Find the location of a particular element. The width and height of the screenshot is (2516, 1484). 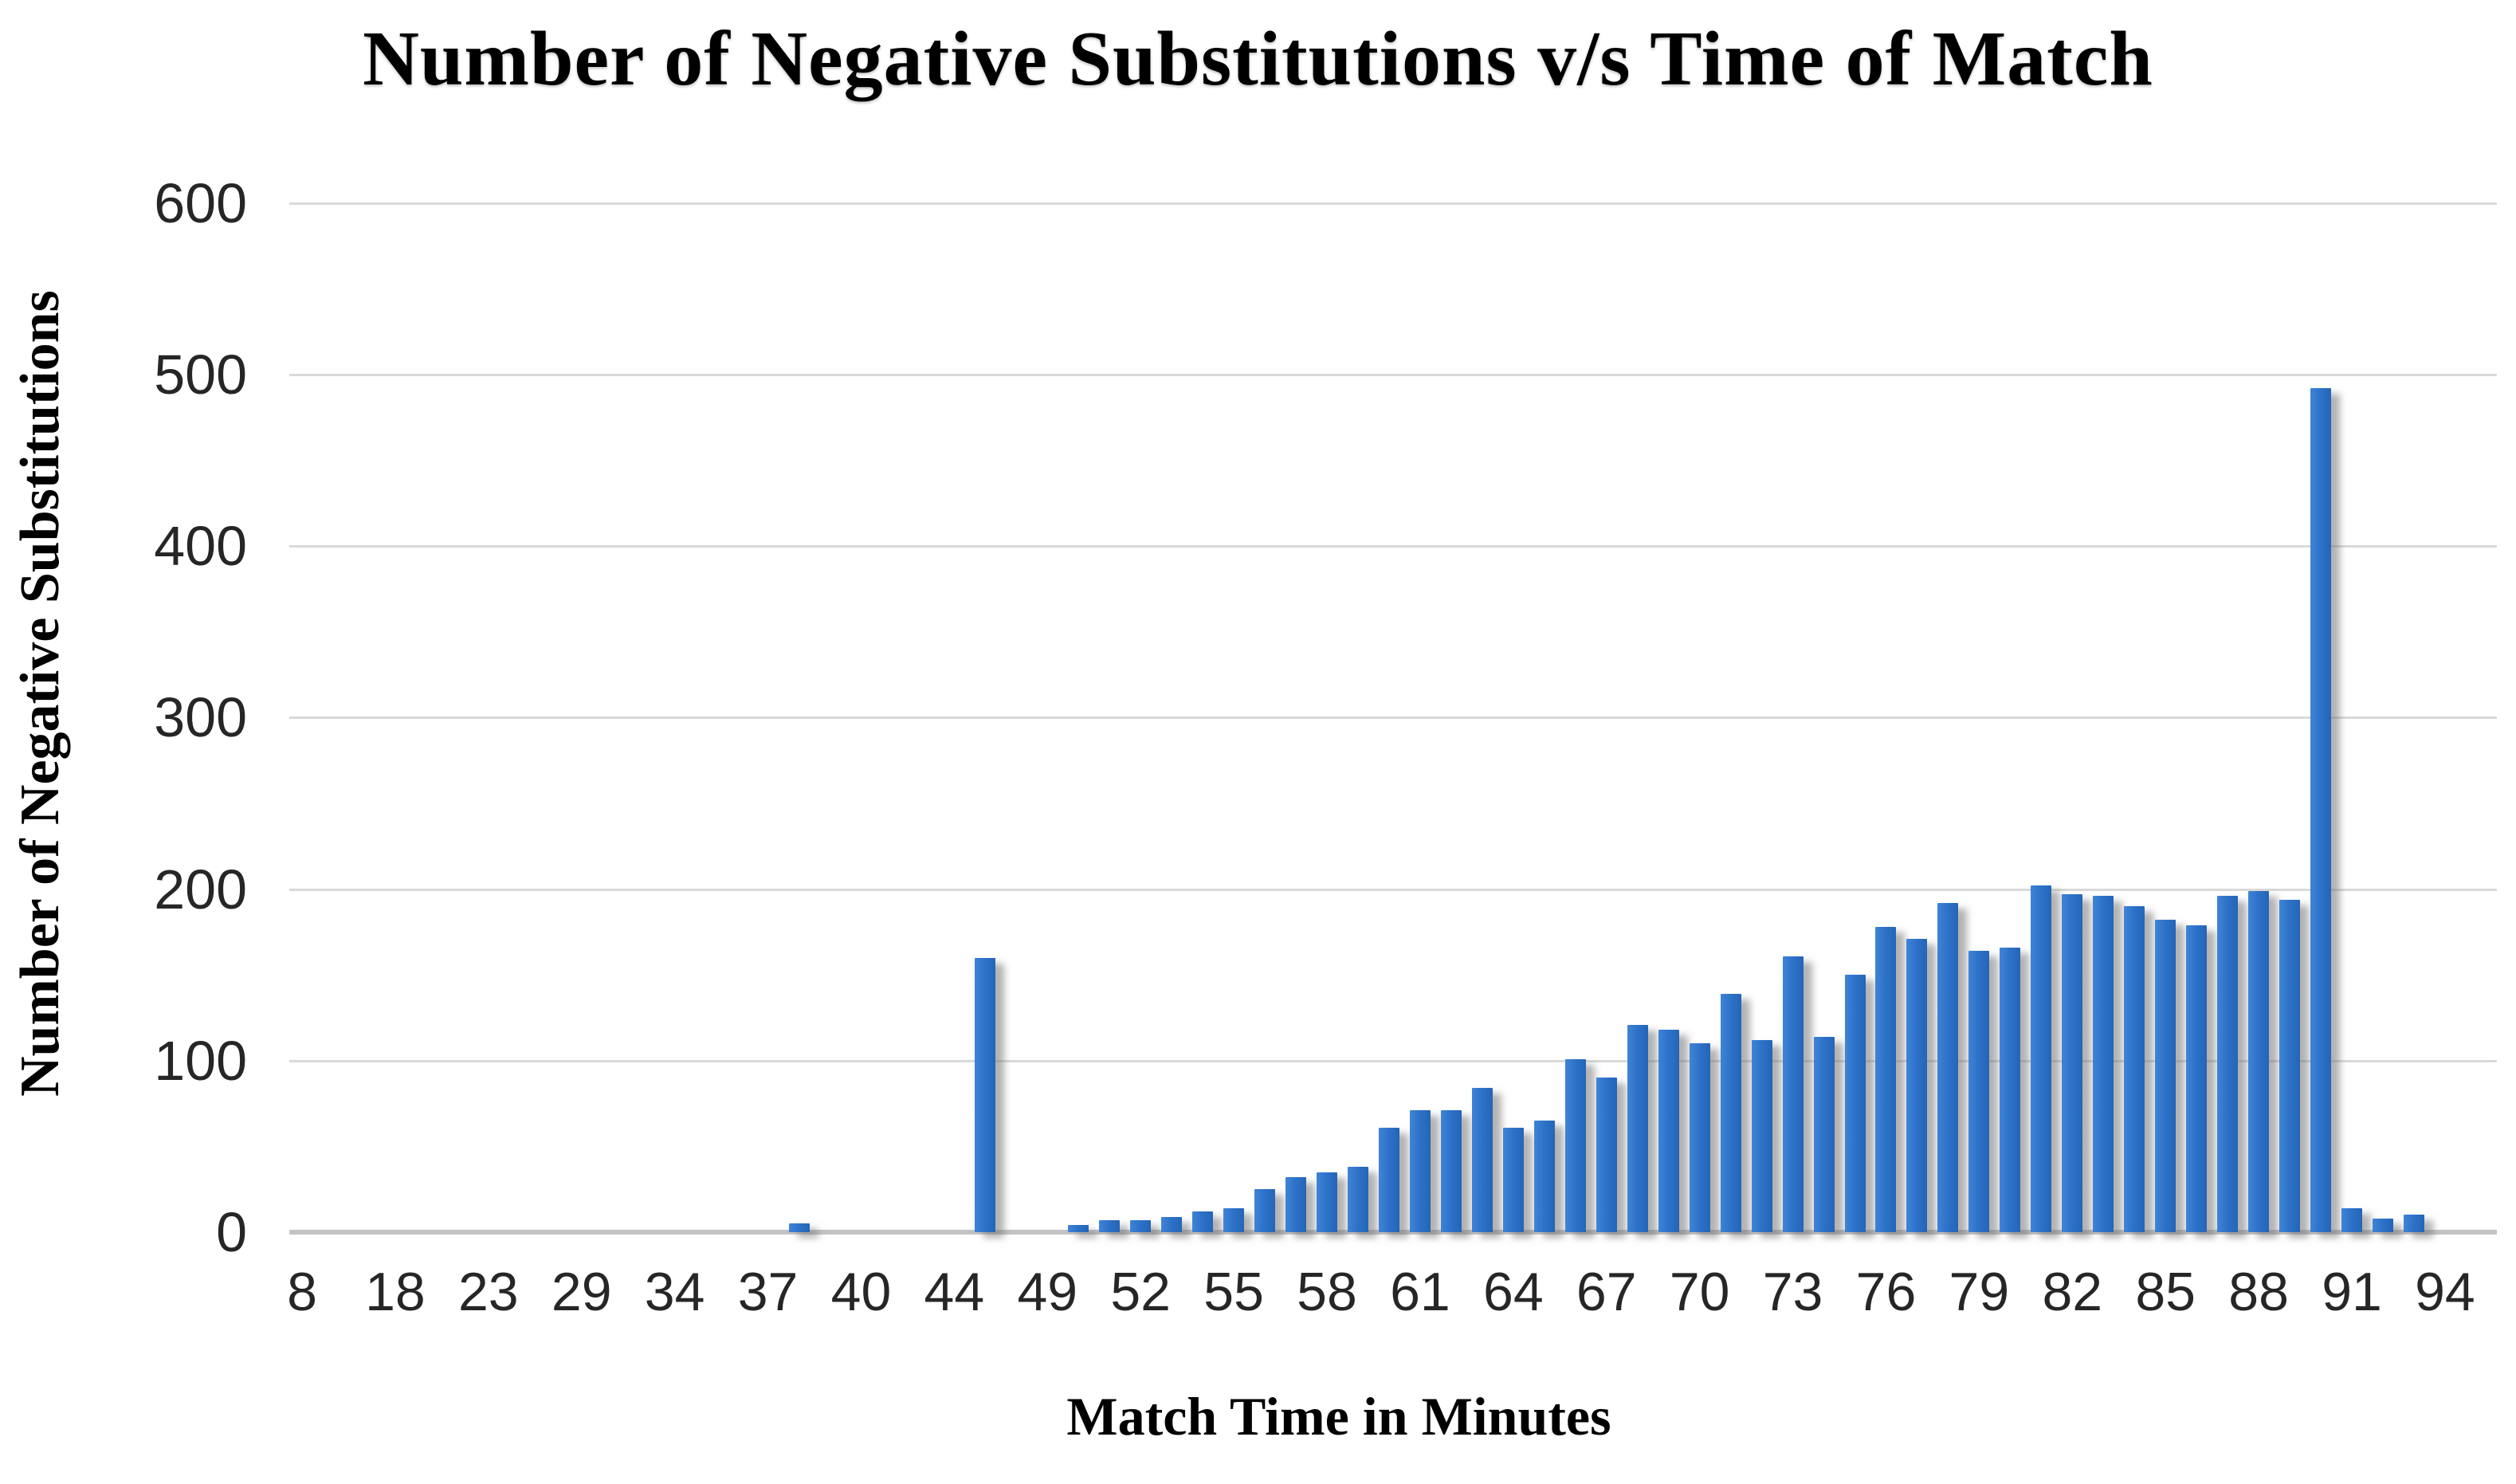

x-tick-label-73: 73 is located at coordinates (1792, 1292).